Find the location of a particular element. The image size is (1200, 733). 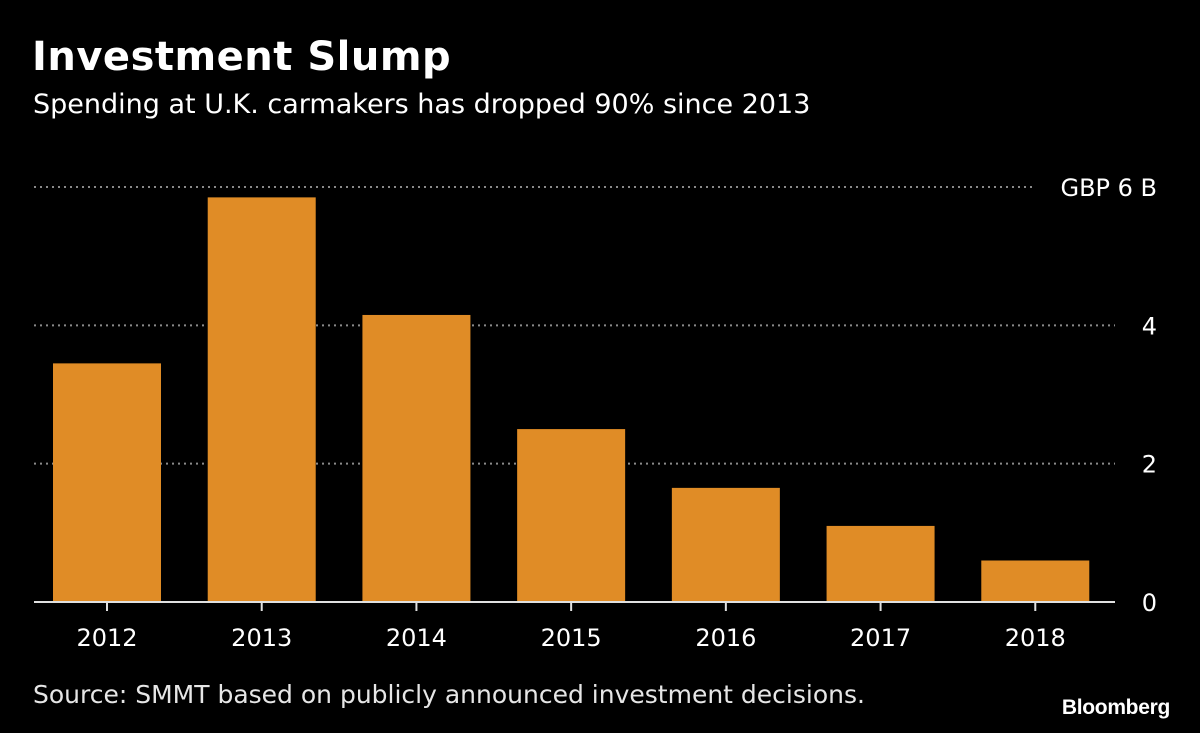

x-tick-label: 2014 is located at coordinates (416, 638).